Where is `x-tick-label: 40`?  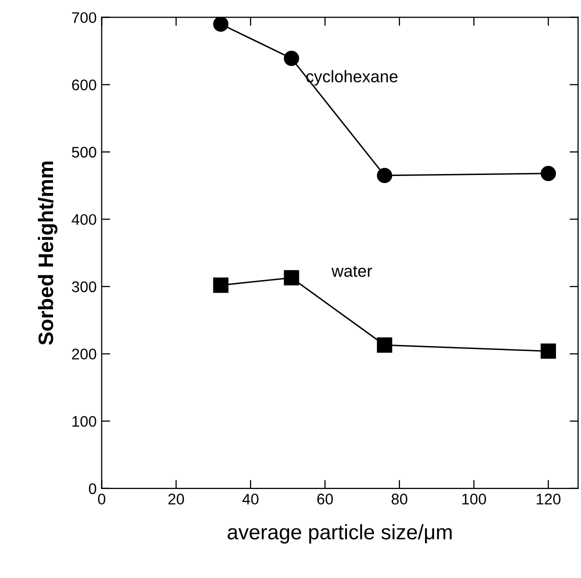
x-tick-label: 40 is located at coordinates (250, 499).